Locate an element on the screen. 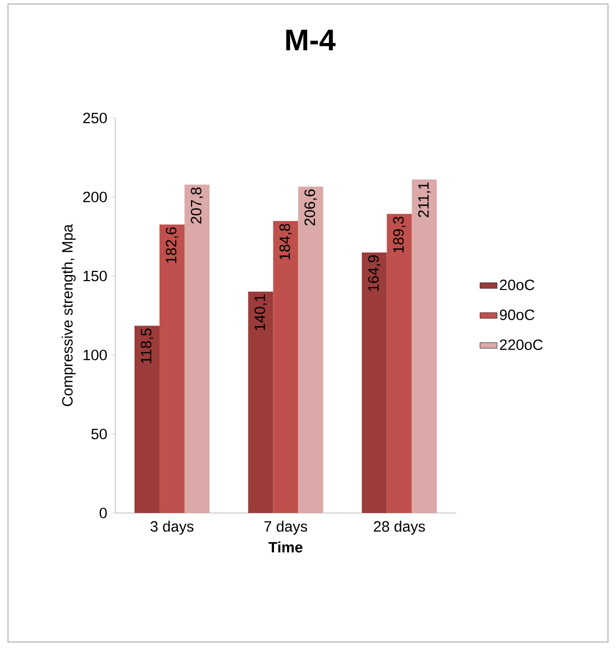 The width and height of the screenshot is (616, 650). legend-label: 220oC is located at coordinates (521, 344).